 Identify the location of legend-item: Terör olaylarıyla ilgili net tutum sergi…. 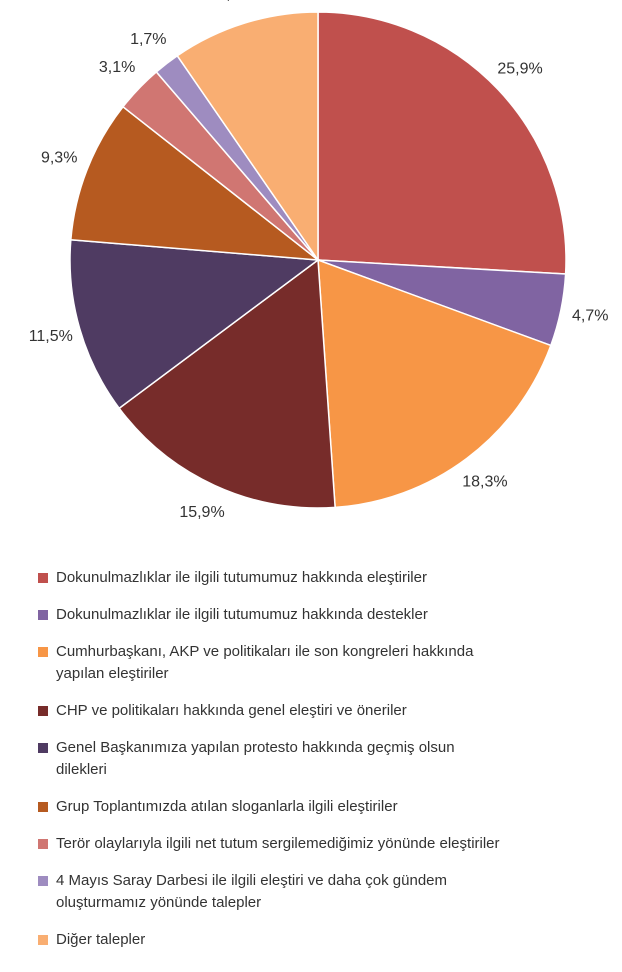
(273, 844).